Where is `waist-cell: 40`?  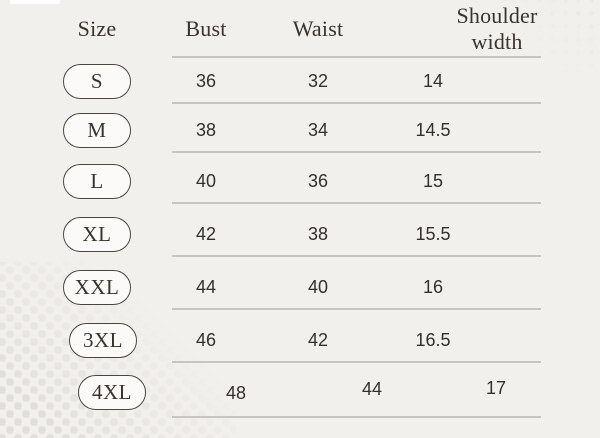
waist-cell: 40 is located at coordinates (318, 283).